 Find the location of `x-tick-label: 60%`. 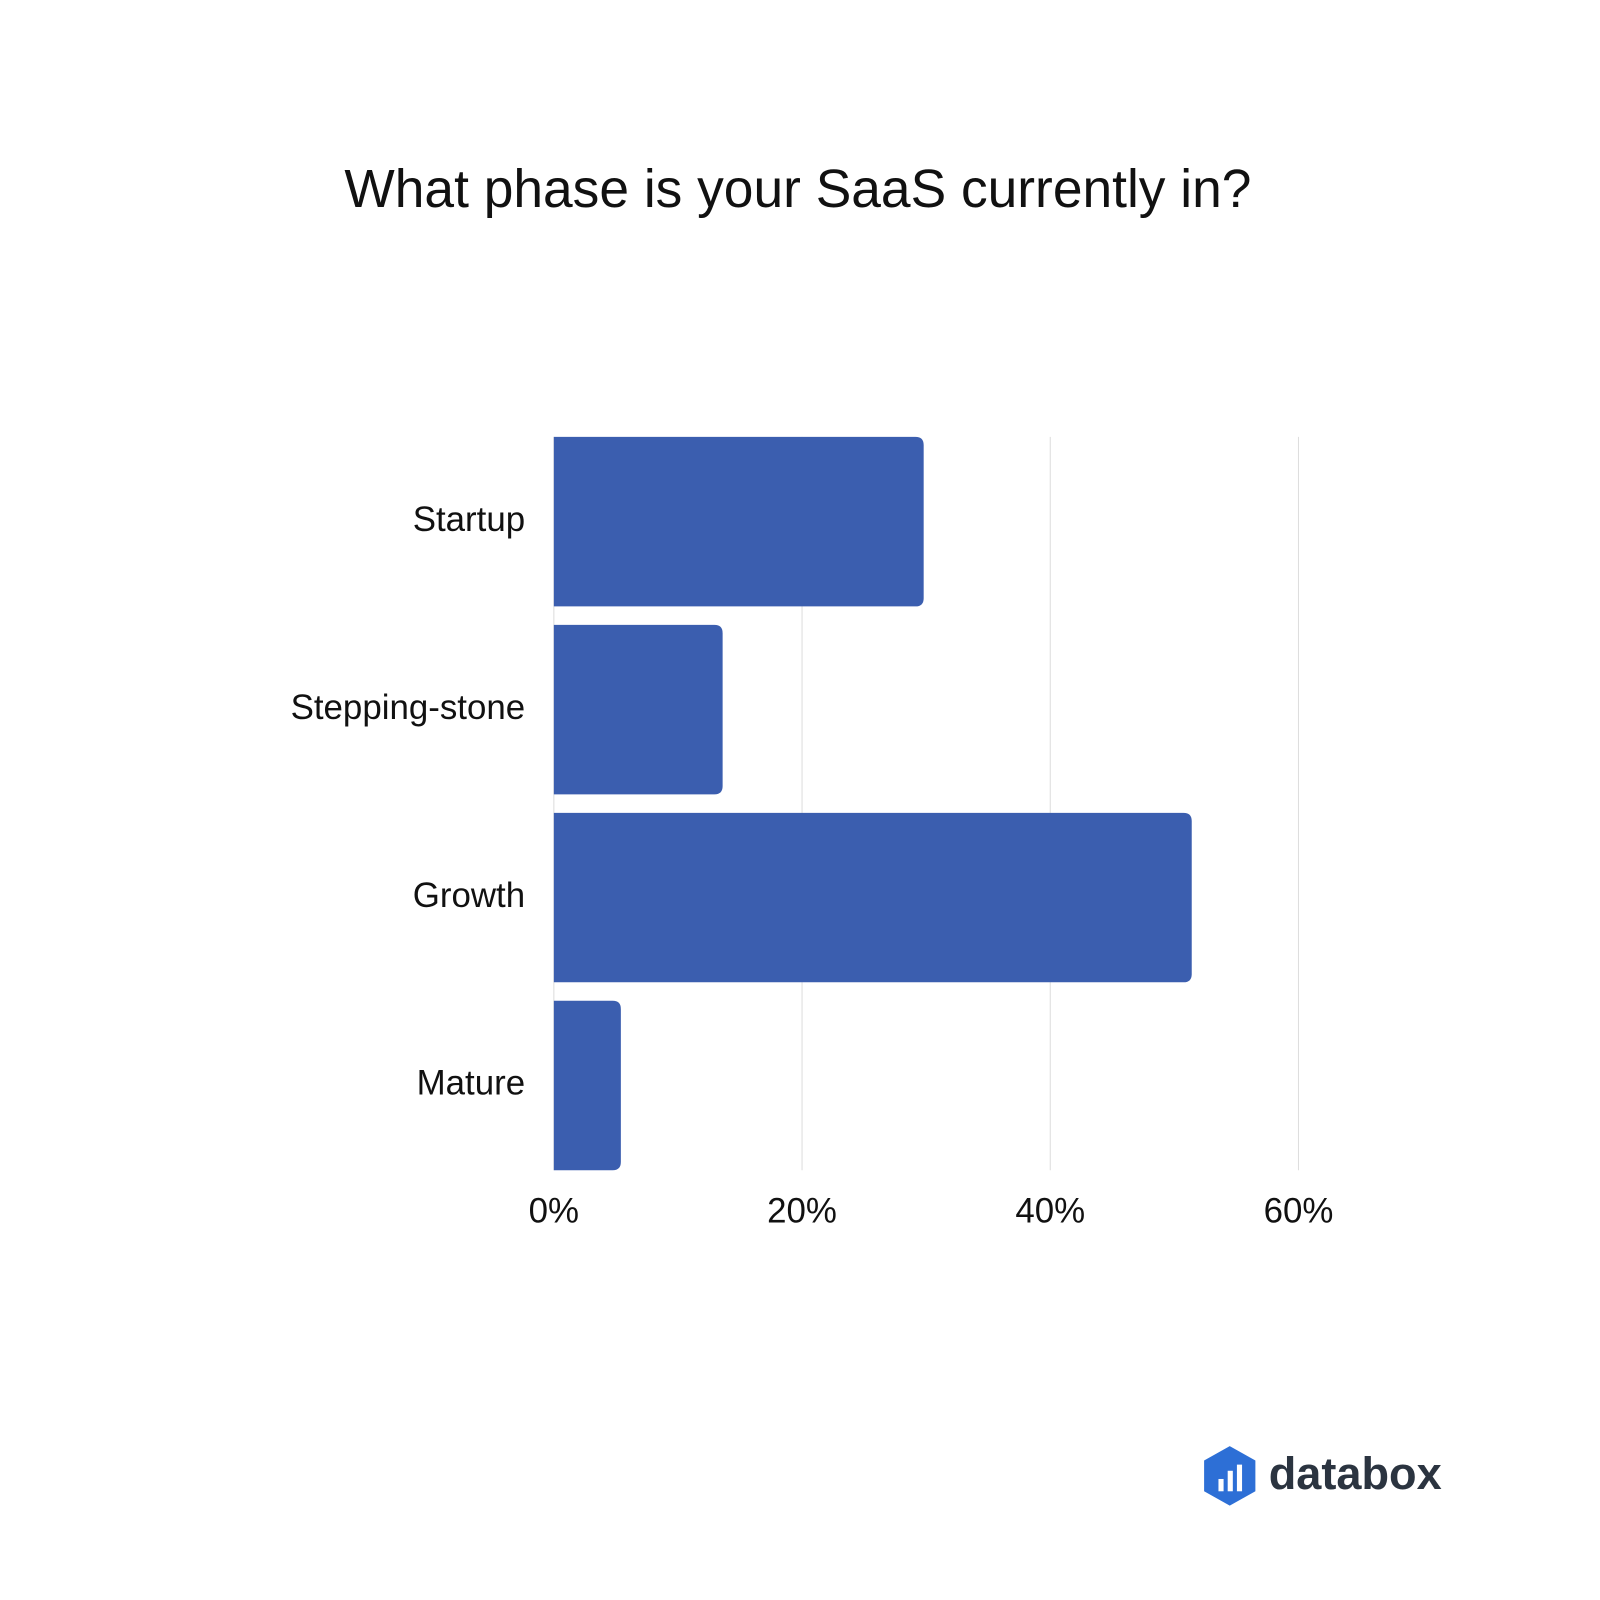

x-tick-label: 60% is located at coordinates (1299, 1211).